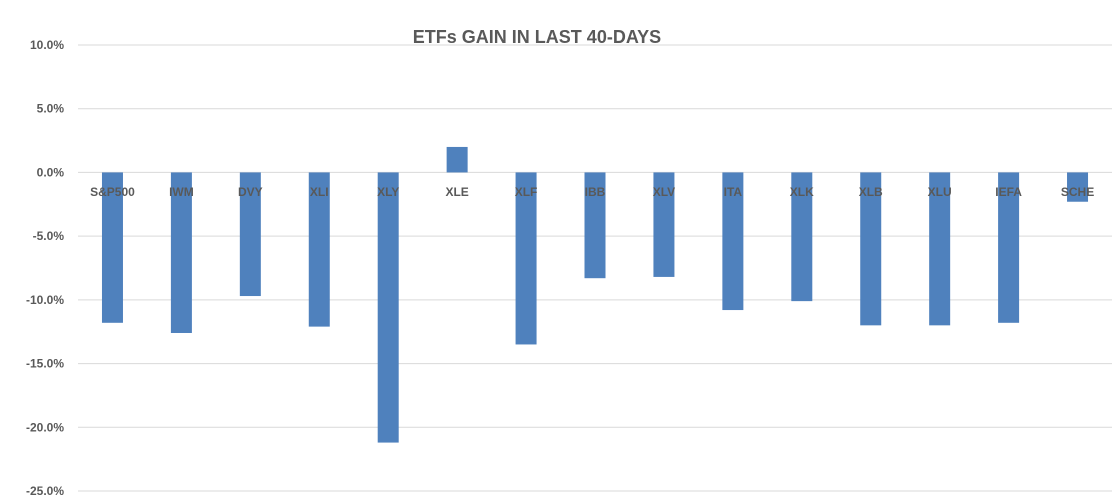 The image size is (1115, 503). I want to click on bar-xlf, so click(526, 258).